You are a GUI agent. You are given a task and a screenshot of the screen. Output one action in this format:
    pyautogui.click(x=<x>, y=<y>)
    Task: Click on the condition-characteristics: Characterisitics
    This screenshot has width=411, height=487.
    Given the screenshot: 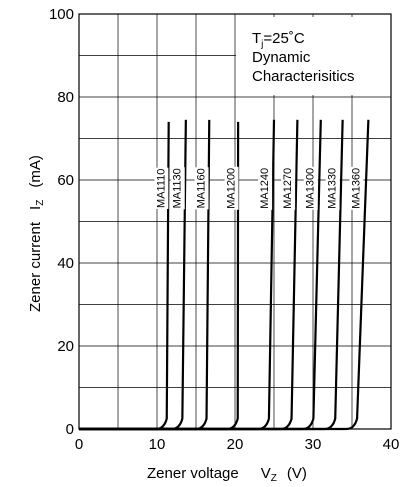 What is the action you would take?
    pyautogui.click(x=303, y=76)
    